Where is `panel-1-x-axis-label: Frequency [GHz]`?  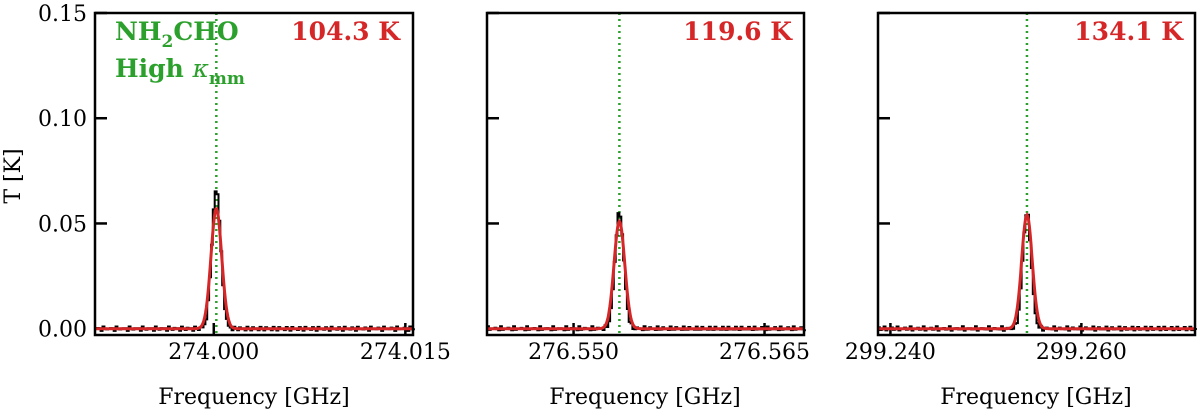 panel-1-x-axis-label: Frequency [GHz] is located at coordinates (254, 397).